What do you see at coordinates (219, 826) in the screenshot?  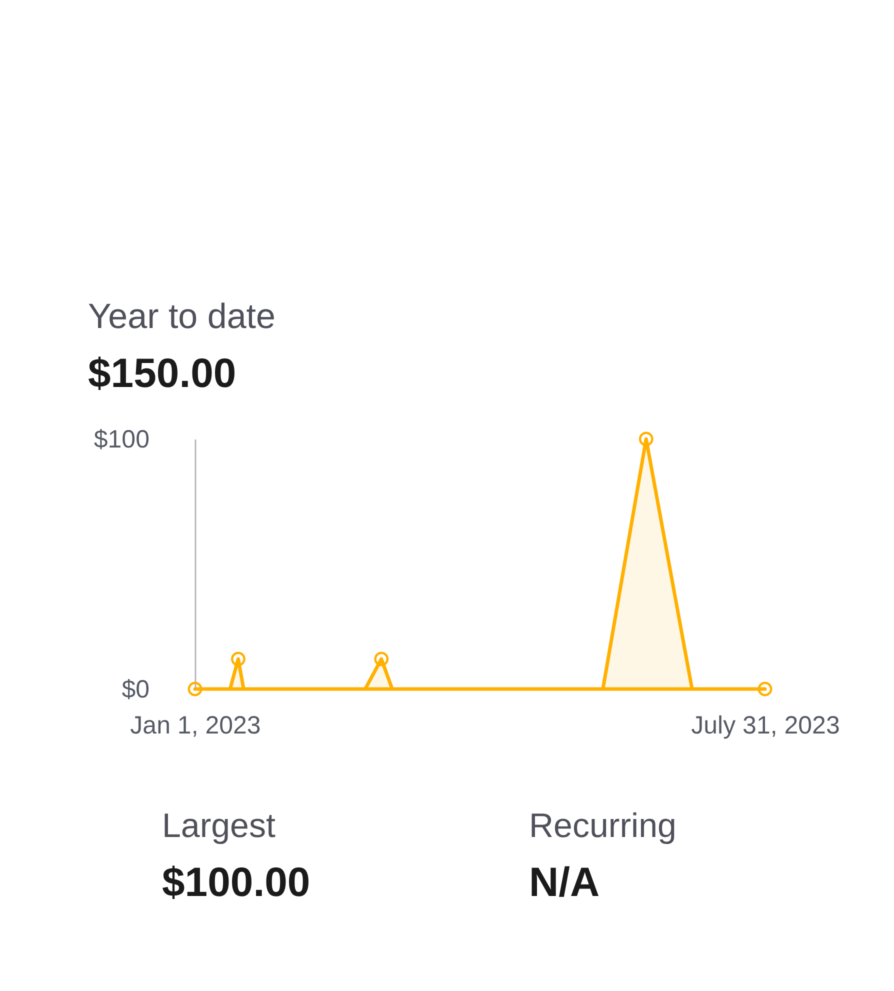 I see `text: Largest` at bounding box center [219, 826].